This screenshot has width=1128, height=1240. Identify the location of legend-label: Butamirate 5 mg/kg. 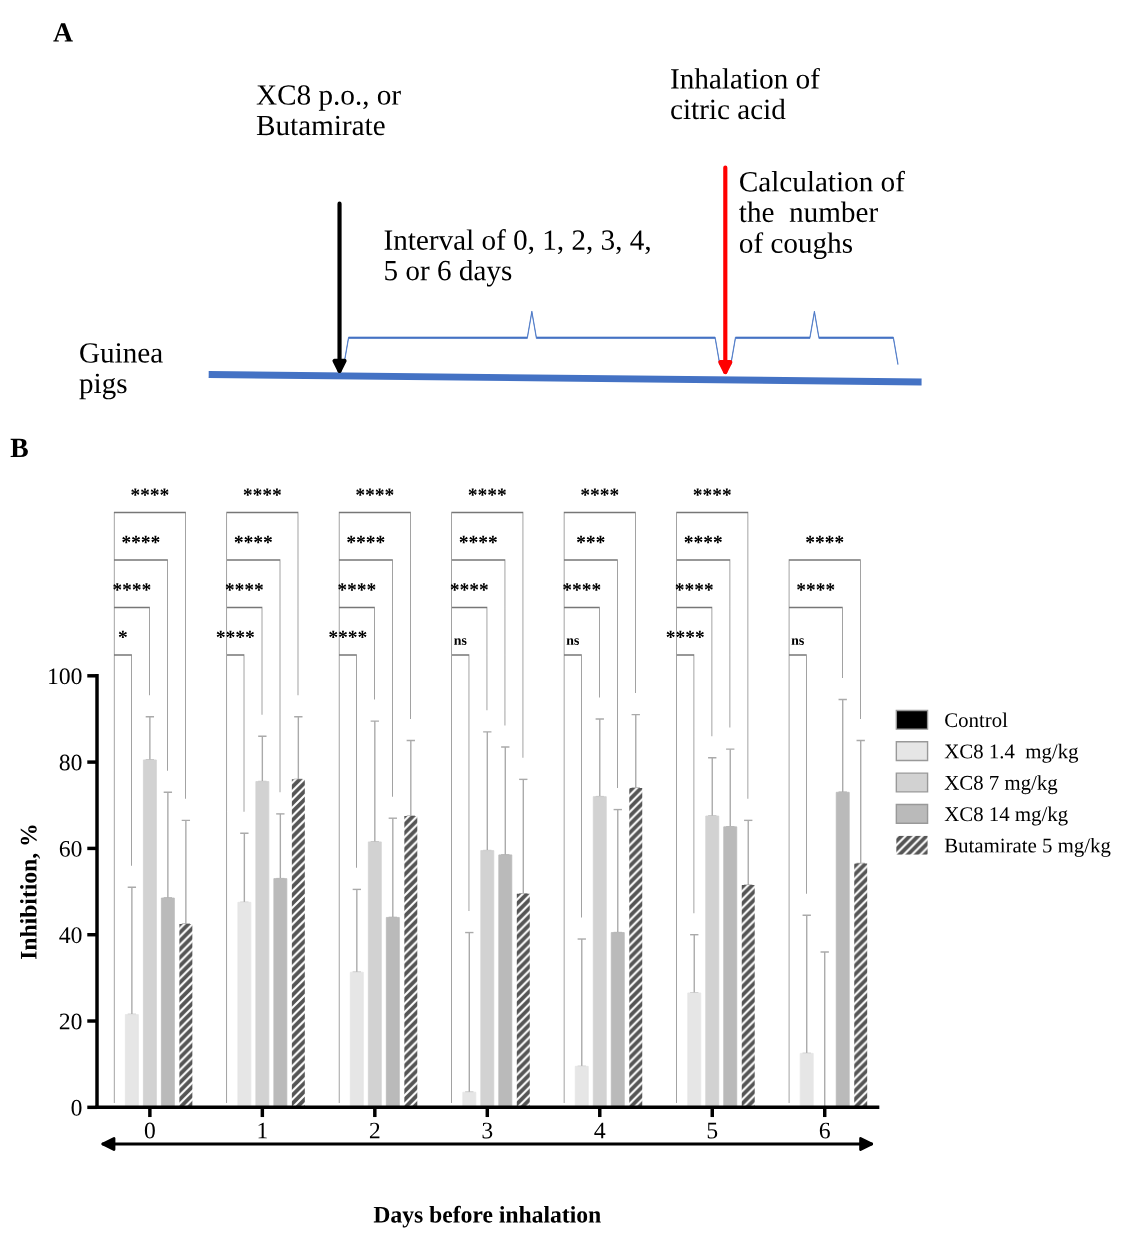
(1027, 847).